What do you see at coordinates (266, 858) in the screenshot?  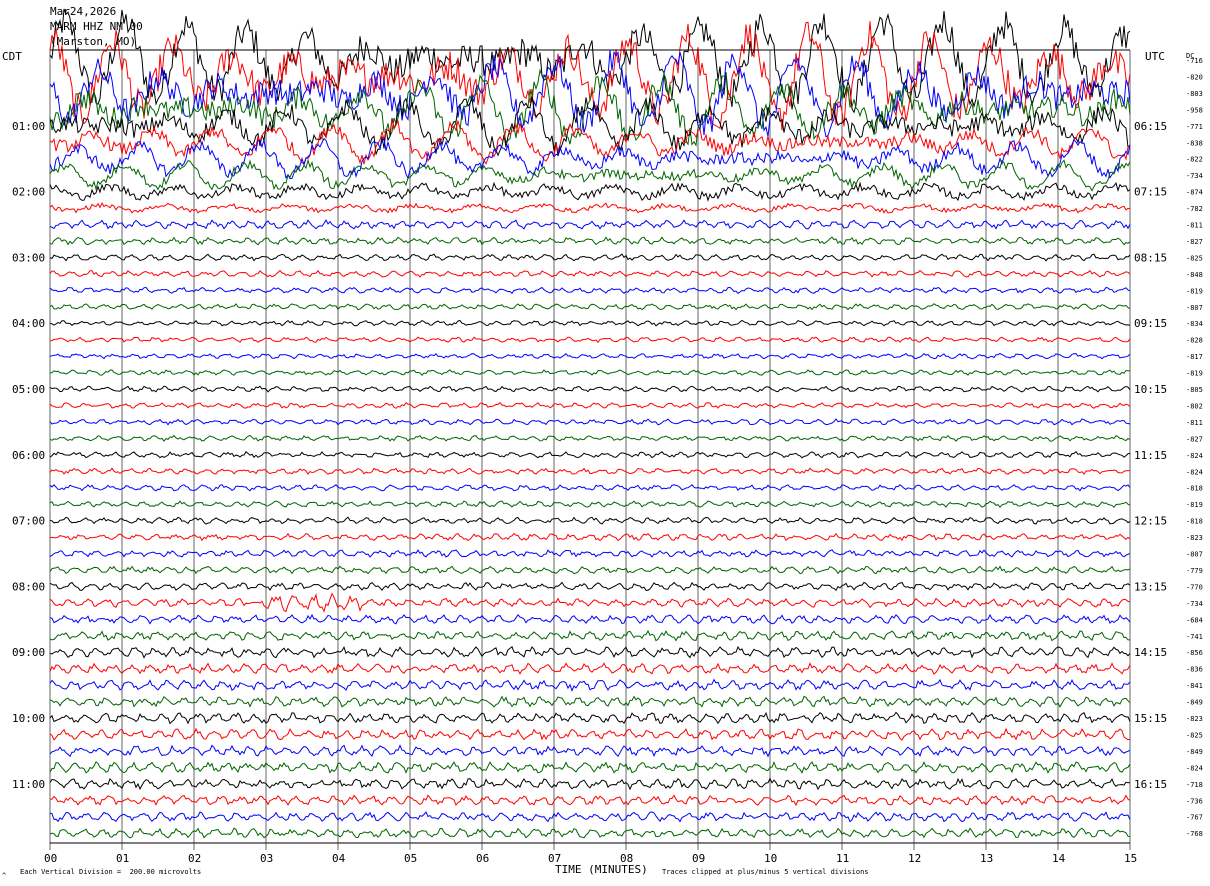 I see `x-tick-03: 03` at bounding box center [266, 858].